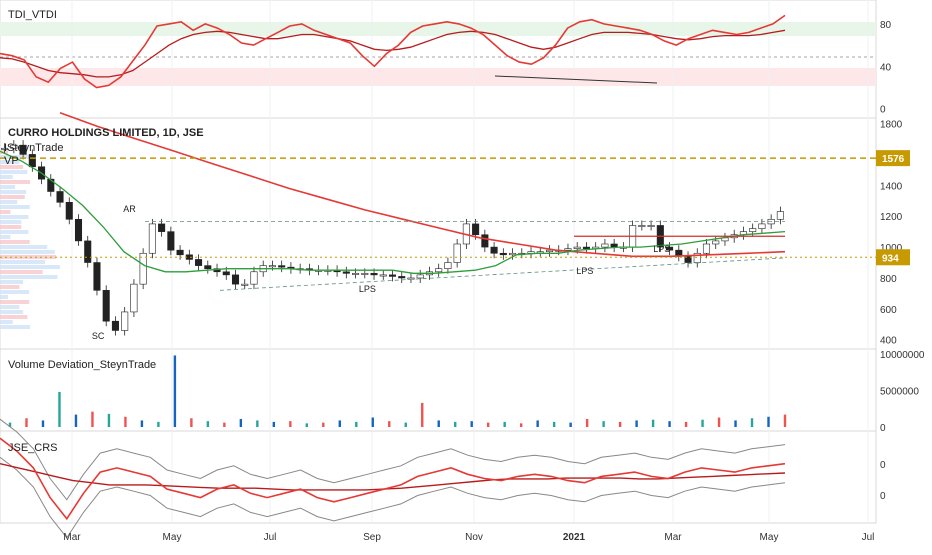 The height and width of the screenshot is (555, 932). What do you see at coordinates (769, 537) in the screenshot?
I see `x-axis-label-7: May` at bounding box center [769, 537].